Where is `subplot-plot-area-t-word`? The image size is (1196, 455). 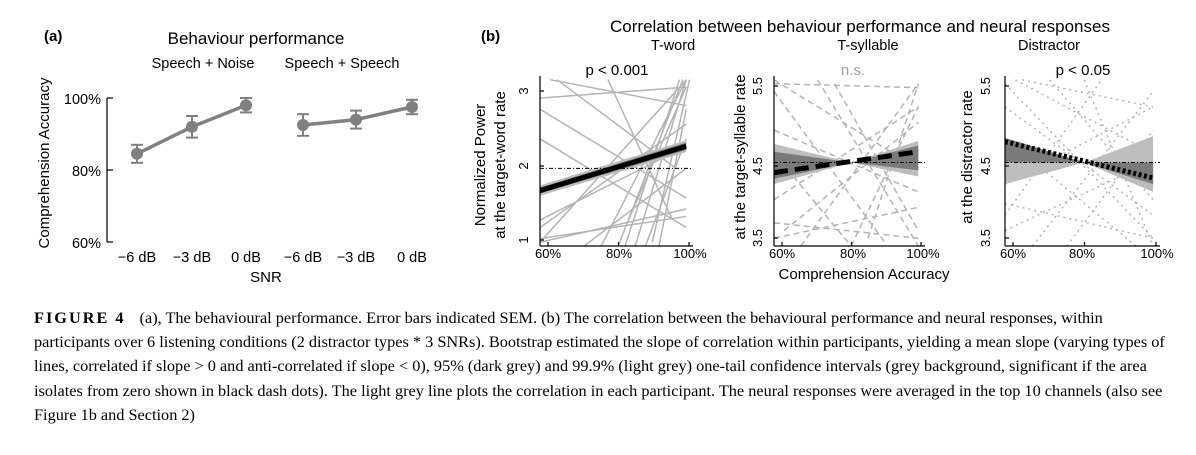 subplot-plot-area-t-word is located at coordinates (616, 161).